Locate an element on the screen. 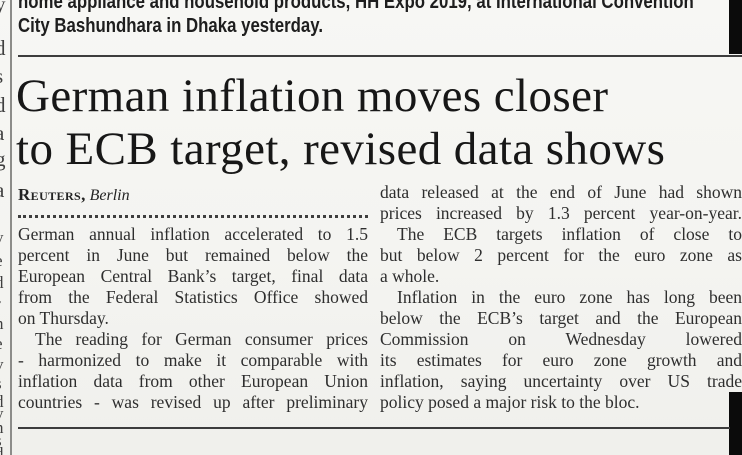 The height and width of the screenshot is (455, 742). headline-line-1: German inflation moves closer is located at coordinates (312, 96).